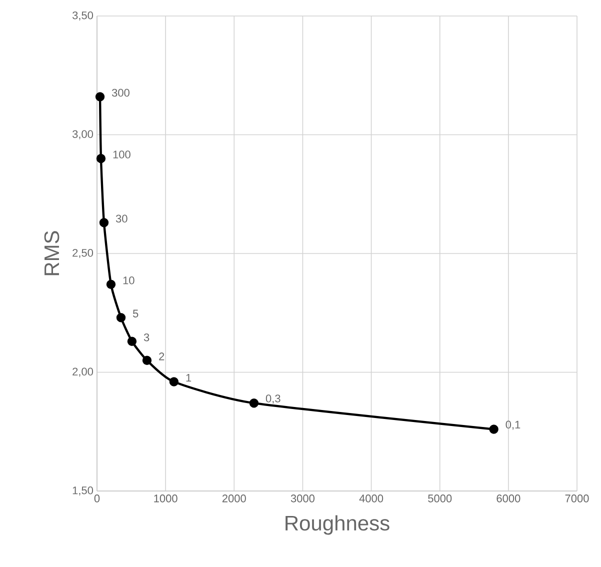  I want to click on x-tick-label: 1000, so click(166, 498).